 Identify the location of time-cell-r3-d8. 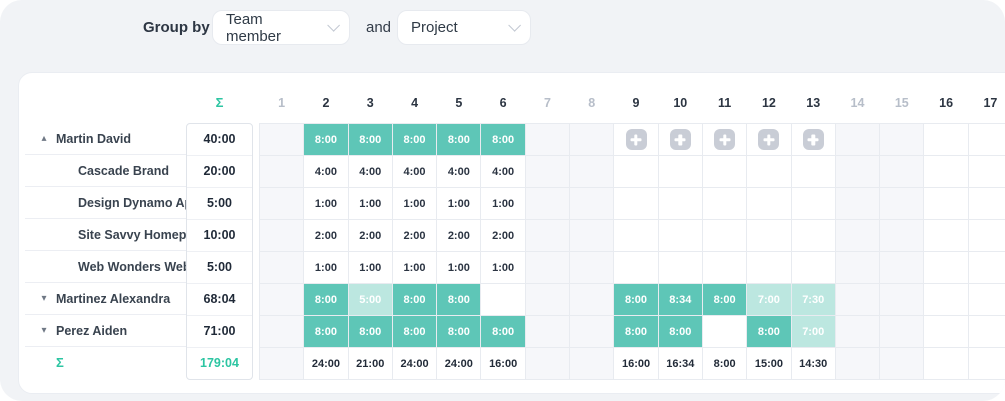
(592, 203).